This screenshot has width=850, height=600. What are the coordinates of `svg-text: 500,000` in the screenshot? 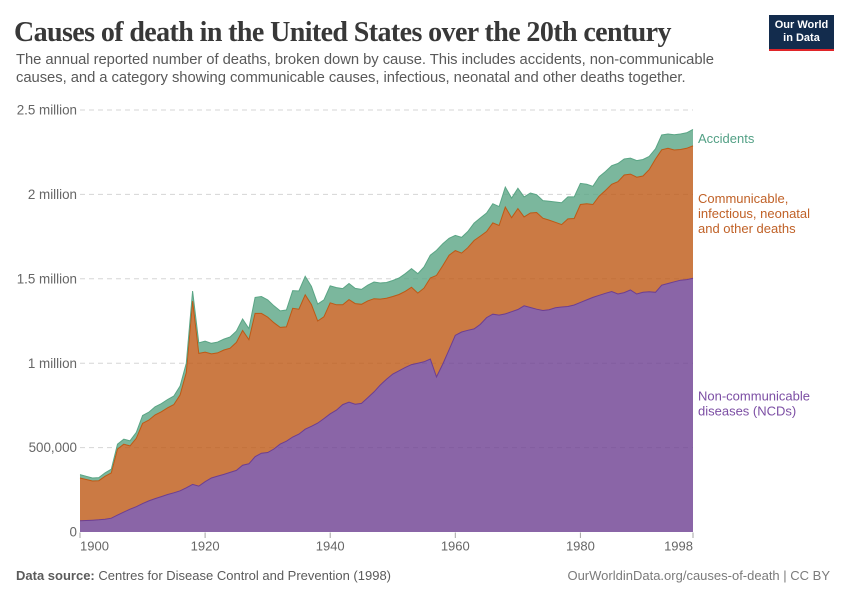 It's located at (53, 447).